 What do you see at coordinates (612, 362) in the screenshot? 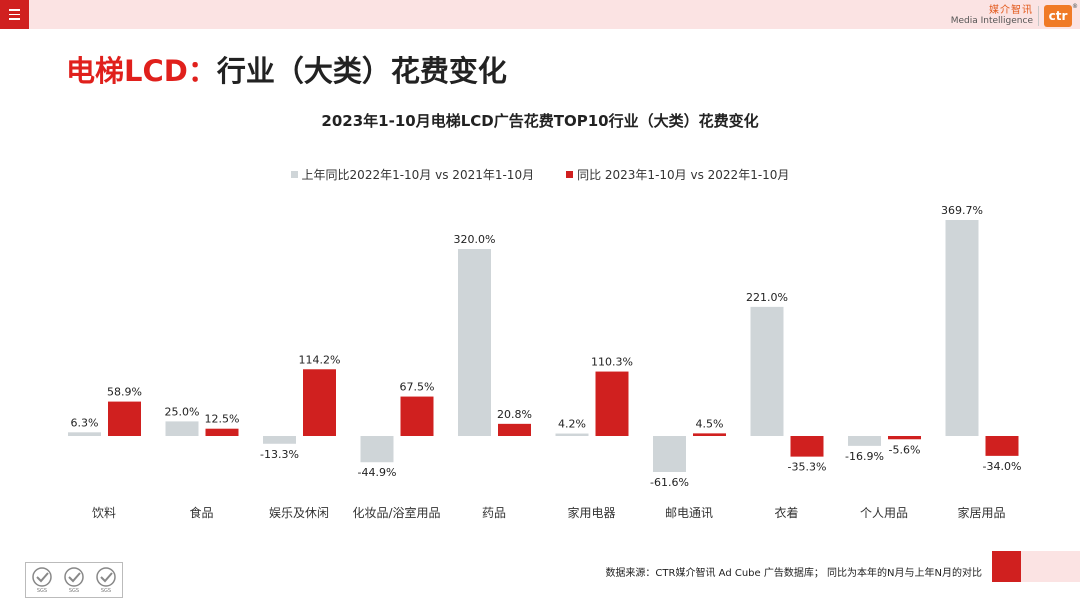
I see `data-label: 110.3%` at bounding box center [612, 362].